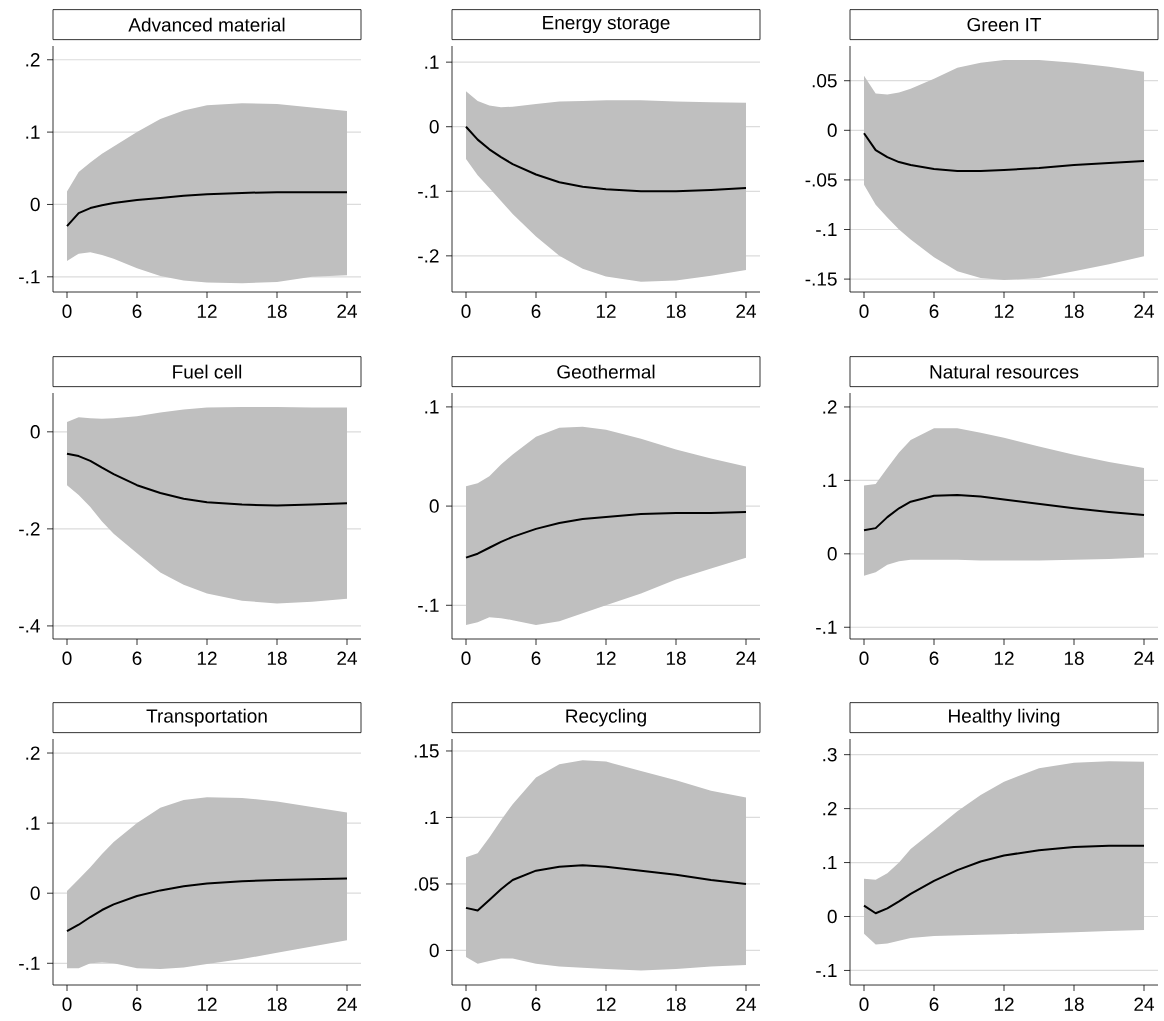 This screenshot has height=1021, width=1164. What do you see at coordinates (426, 751) in the screenshot?
I see `y-tick-label: .15` at bounding box center [426, 751].